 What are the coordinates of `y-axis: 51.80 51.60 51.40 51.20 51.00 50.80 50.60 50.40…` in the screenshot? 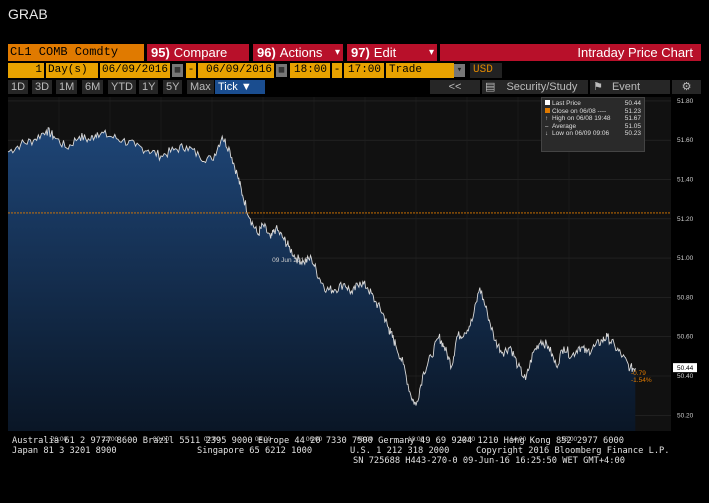 It's located at (685, 258).